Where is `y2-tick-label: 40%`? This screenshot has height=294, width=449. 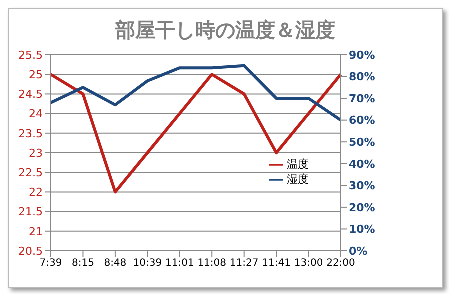
y2-tick-label: 40% is located at coordinates (362, 164).